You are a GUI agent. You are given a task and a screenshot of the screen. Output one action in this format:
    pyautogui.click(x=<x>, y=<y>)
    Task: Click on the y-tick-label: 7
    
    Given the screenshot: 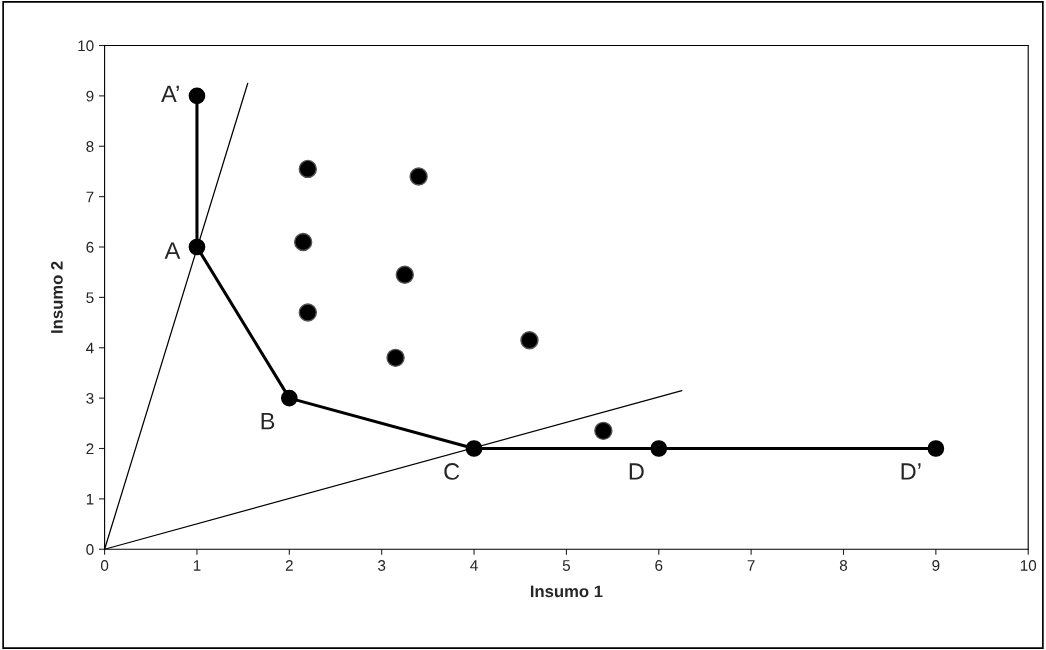 What is the action you would take?
    pyautogui.click(x=90, y=197)
    